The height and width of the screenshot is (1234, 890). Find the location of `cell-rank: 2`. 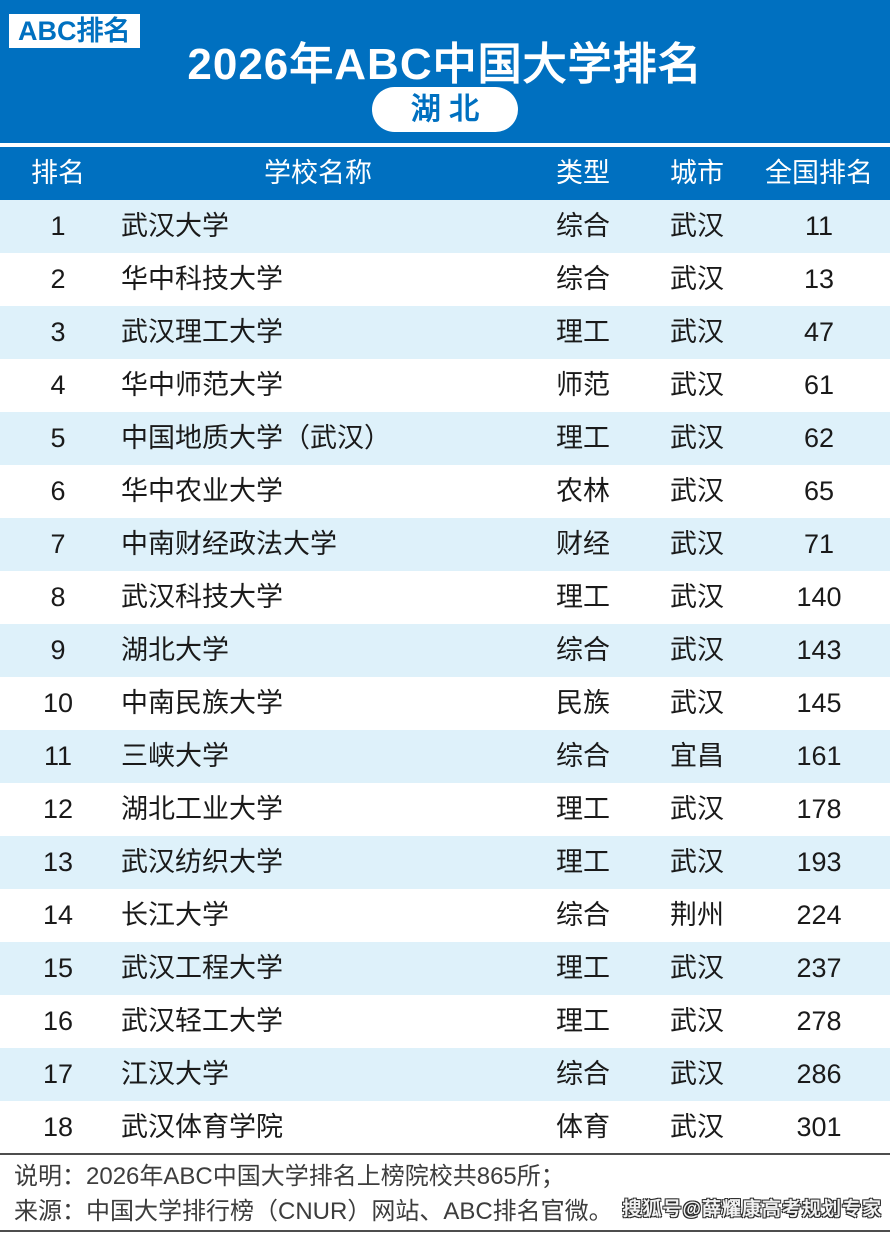

cell-rank: 2 is located at coordinates (58, 279).